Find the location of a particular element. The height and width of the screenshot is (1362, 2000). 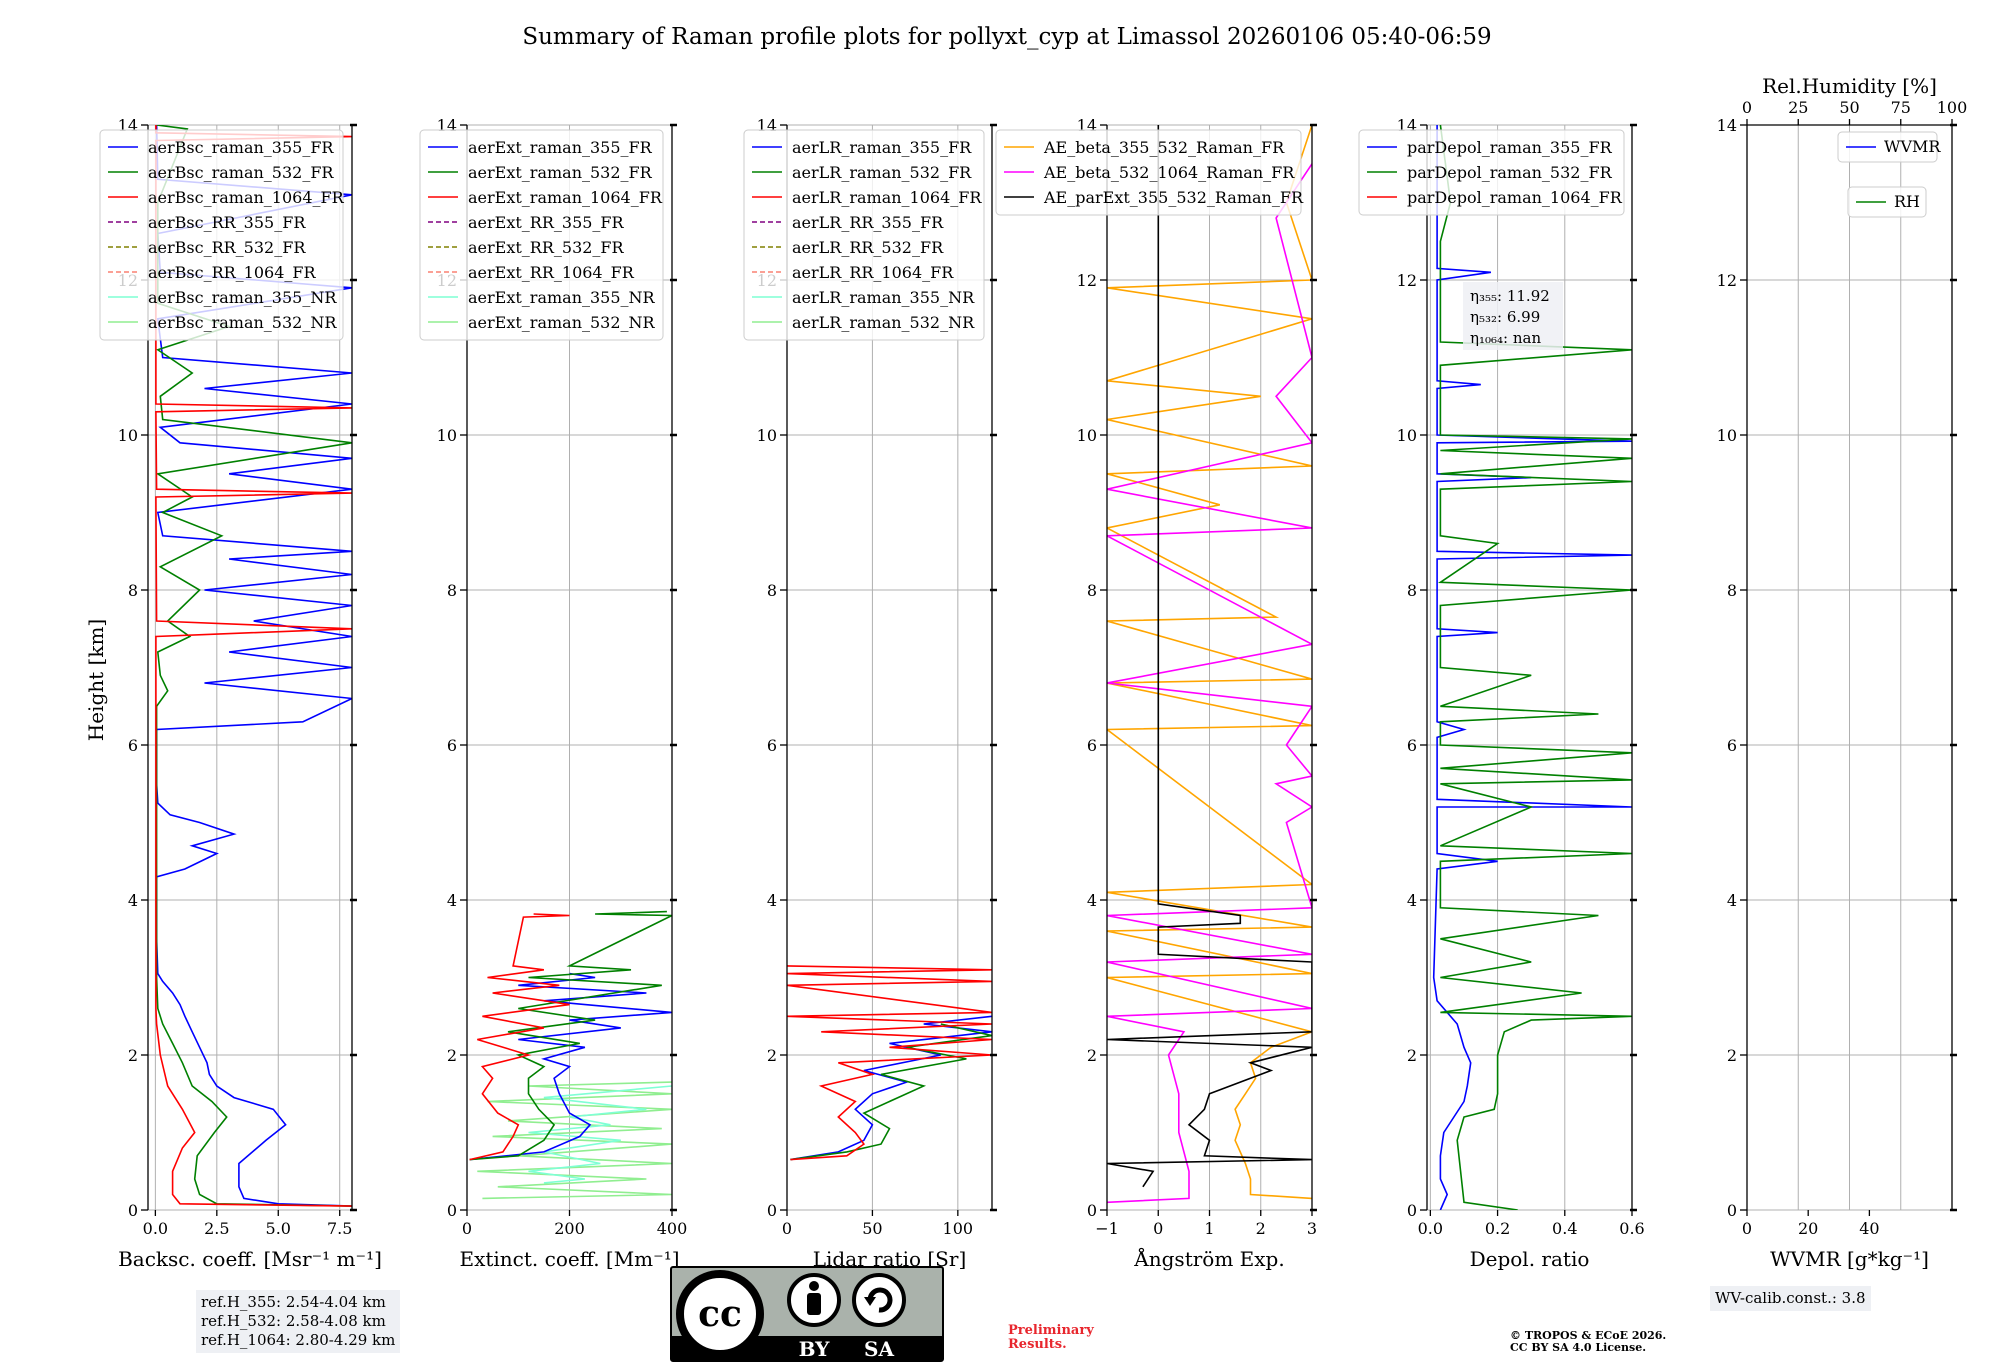

legend-label: aerLR_raman_532_FR is located at coordinates (882, 172).